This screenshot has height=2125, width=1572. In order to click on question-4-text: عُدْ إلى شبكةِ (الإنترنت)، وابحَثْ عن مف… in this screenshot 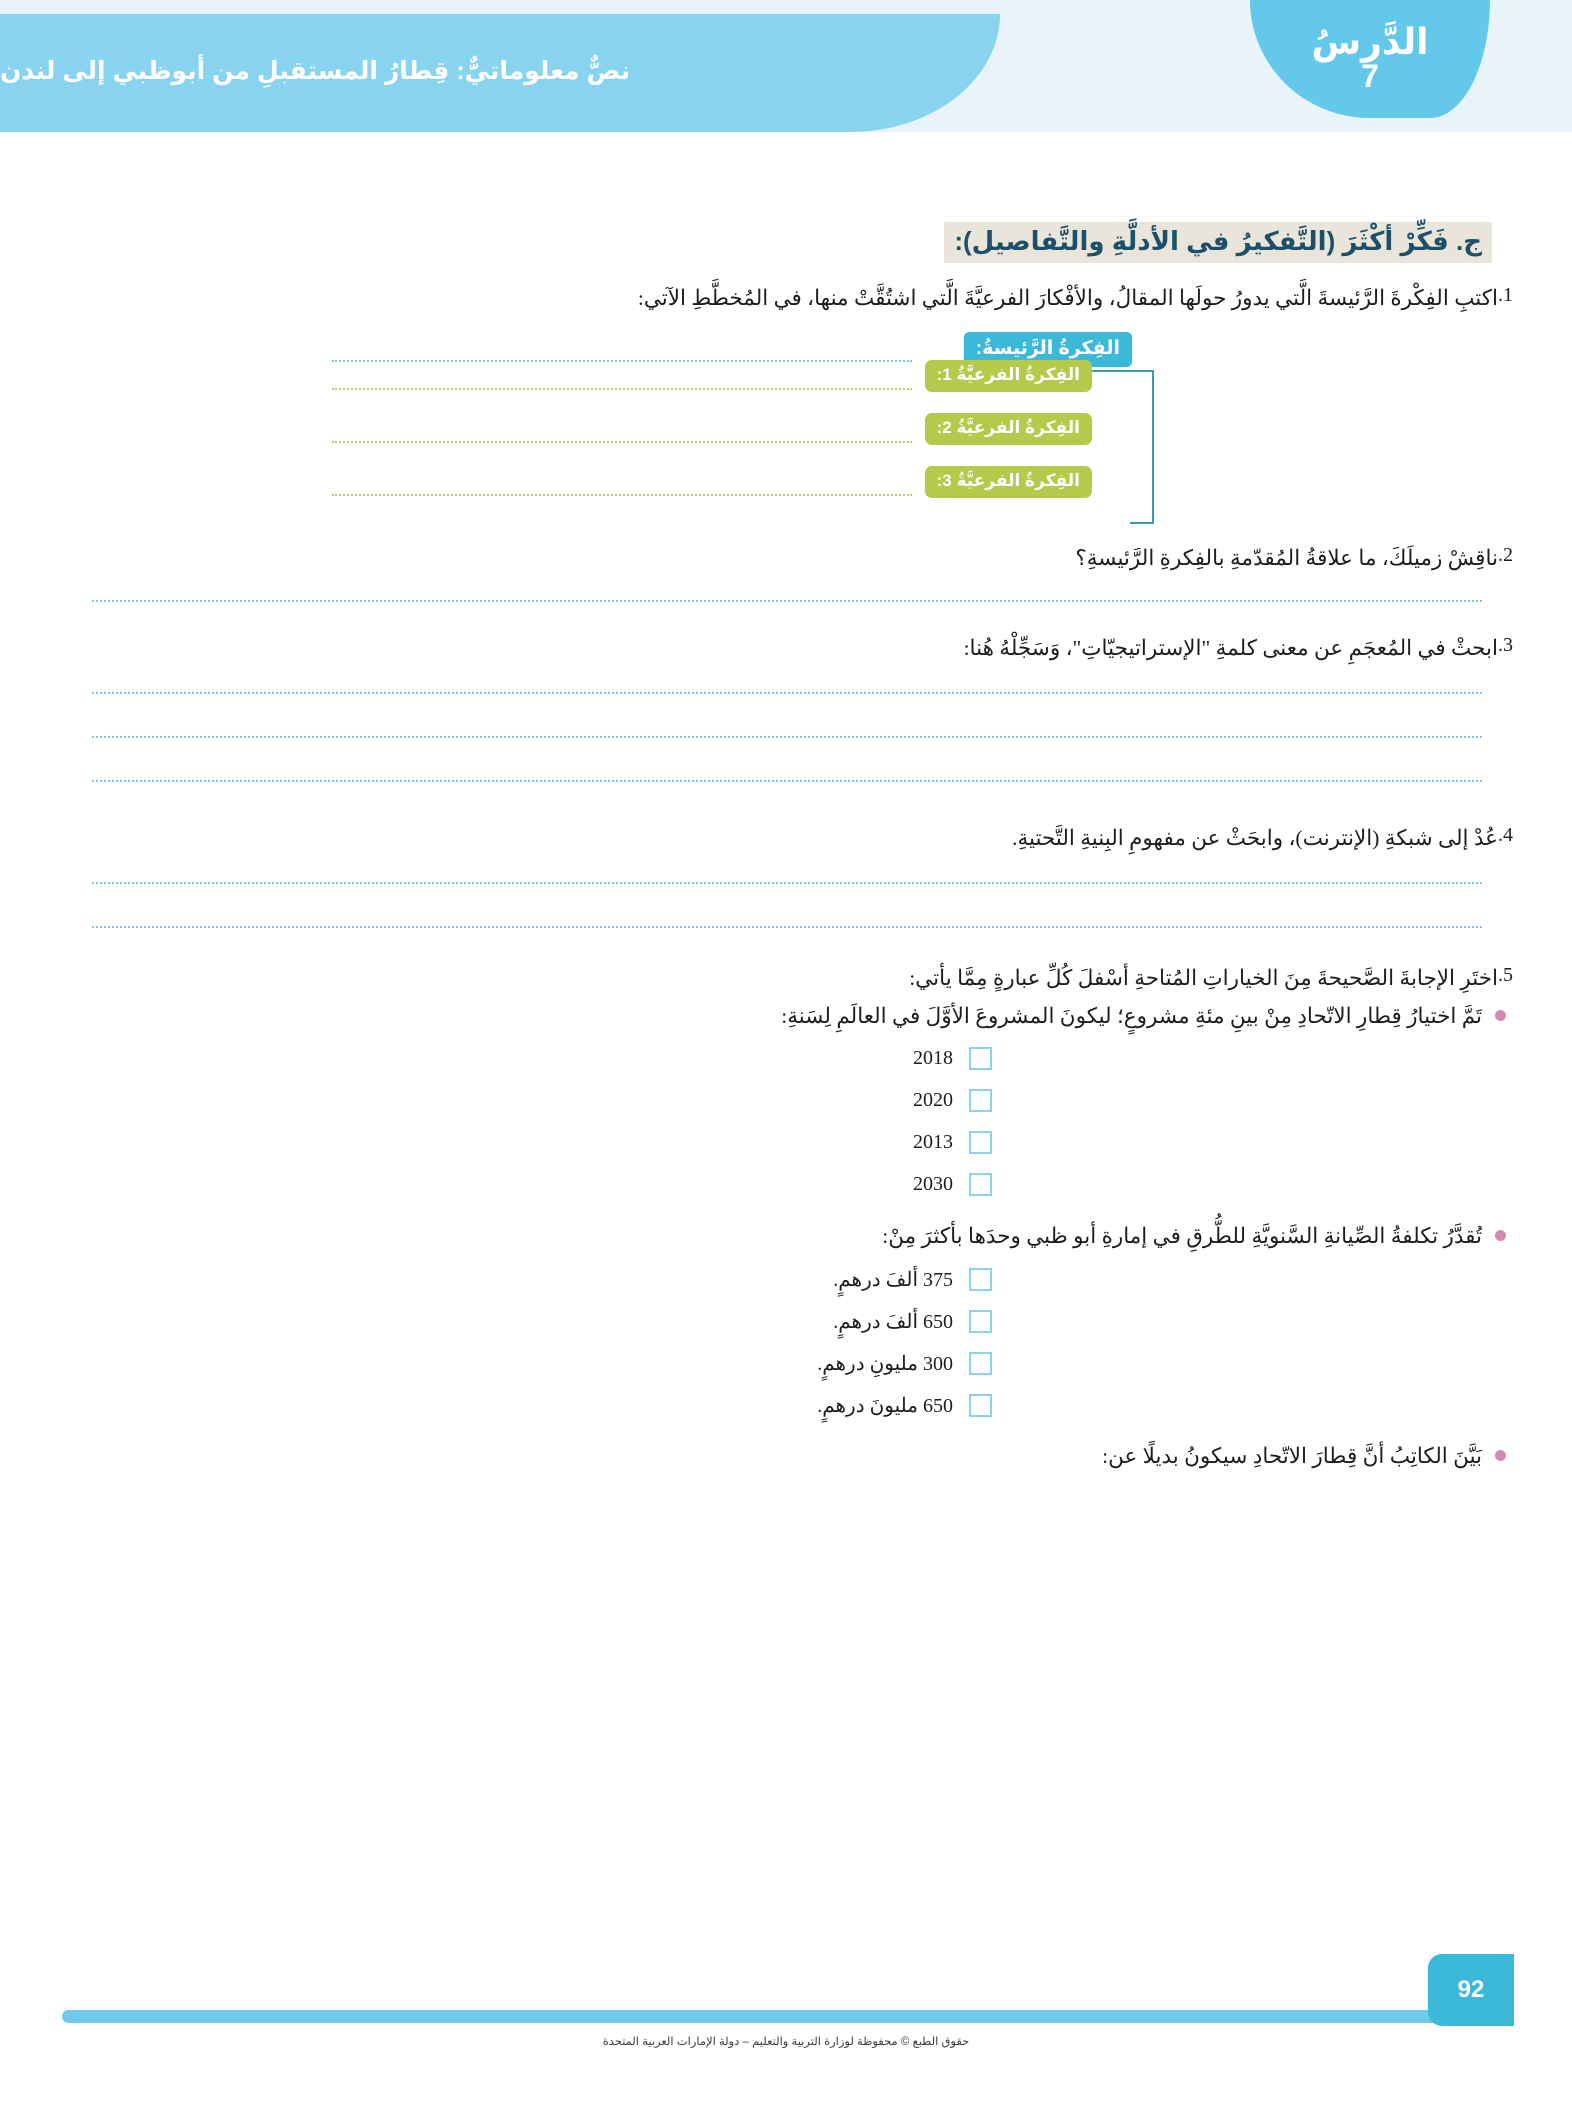, I will do `click(1255, 838)`.